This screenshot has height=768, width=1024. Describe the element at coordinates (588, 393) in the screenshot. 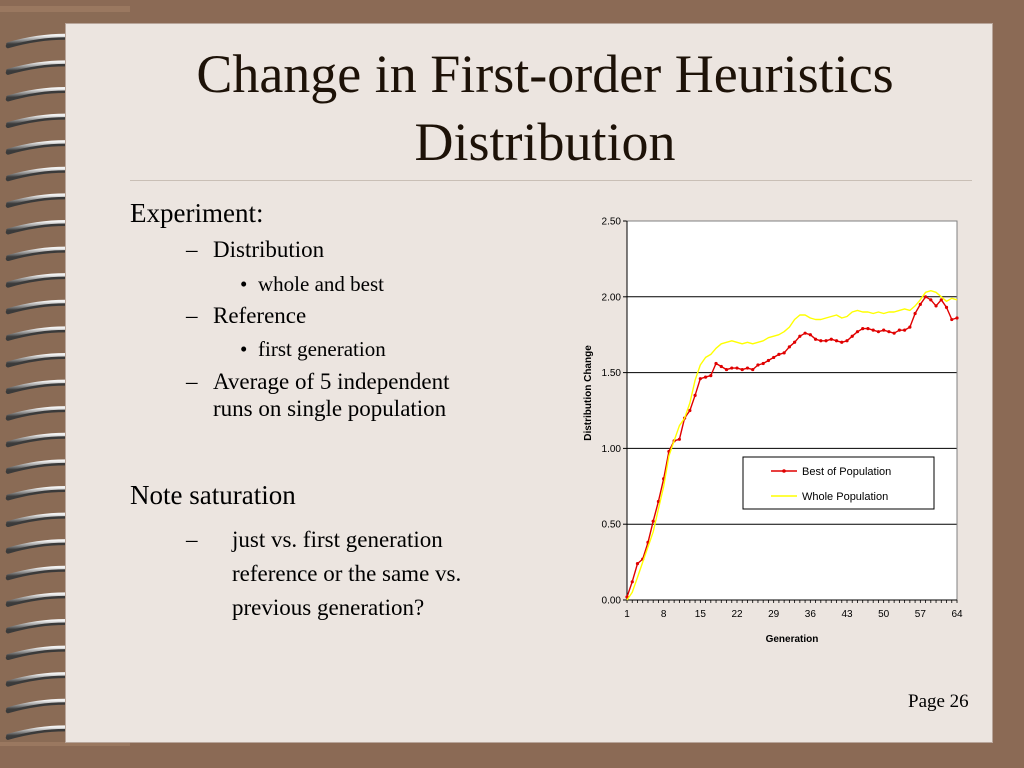

I see `y-axis-title: Distribution Change` at that location.